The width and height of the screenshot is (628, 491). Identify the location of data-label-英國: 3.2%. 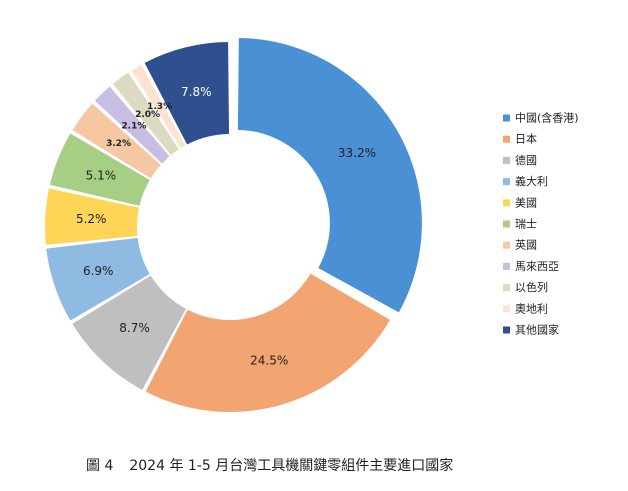
(118, 144).